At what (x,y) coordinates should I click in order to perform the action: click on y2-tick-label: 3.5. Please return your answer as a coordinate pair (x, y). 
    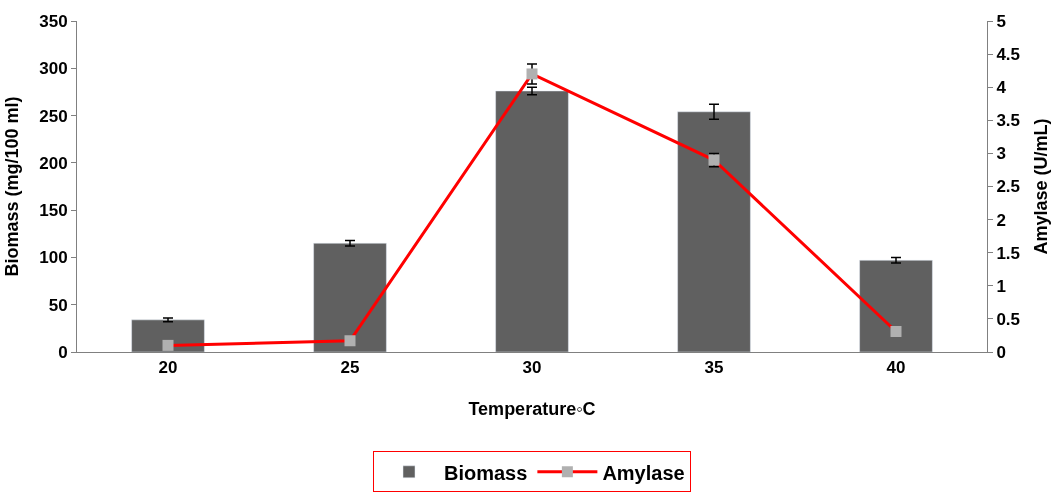
    Looking at the image, I should click on (1008, 121).